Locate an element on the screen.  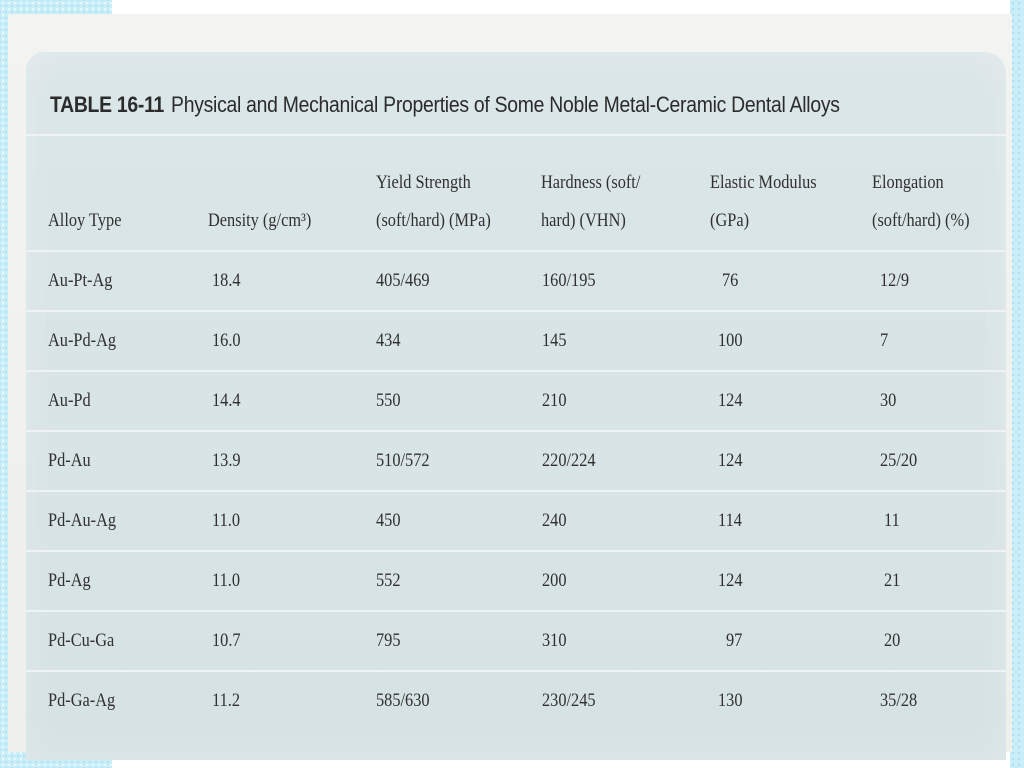
cell-density: 10.7 is located at coordinates (226, 640).